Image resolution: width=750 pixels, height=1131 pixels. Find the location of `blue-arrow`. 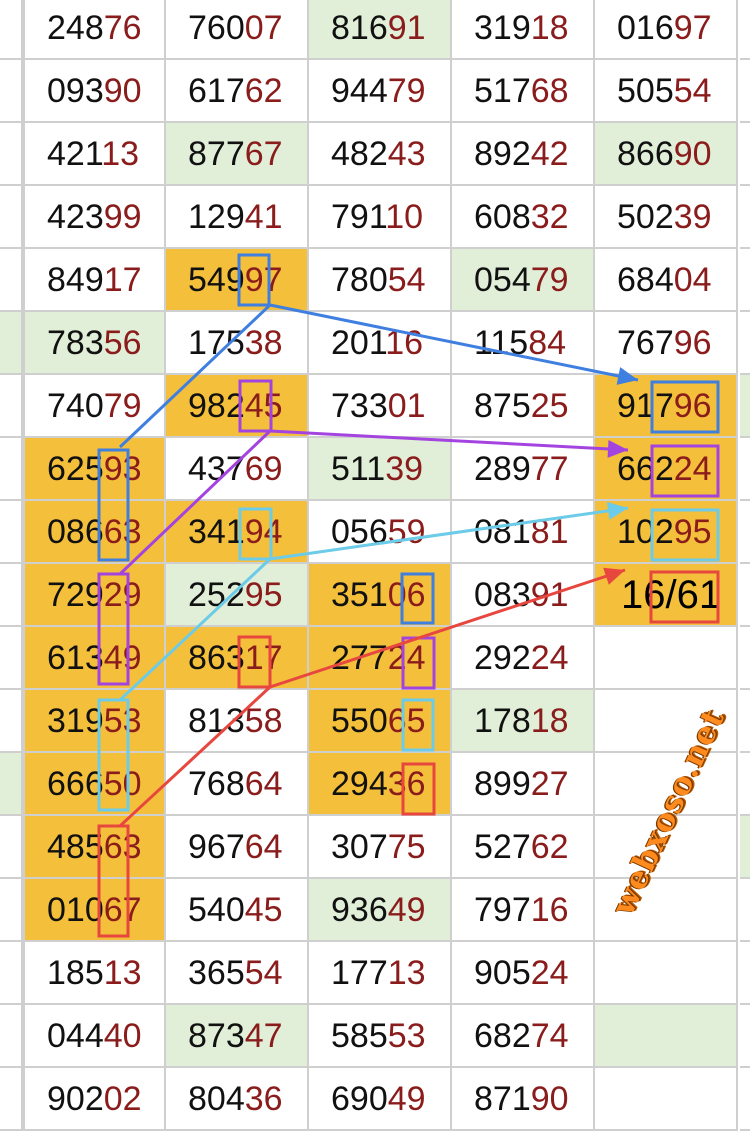

blue-arrow is located at coordinates (454, 342).